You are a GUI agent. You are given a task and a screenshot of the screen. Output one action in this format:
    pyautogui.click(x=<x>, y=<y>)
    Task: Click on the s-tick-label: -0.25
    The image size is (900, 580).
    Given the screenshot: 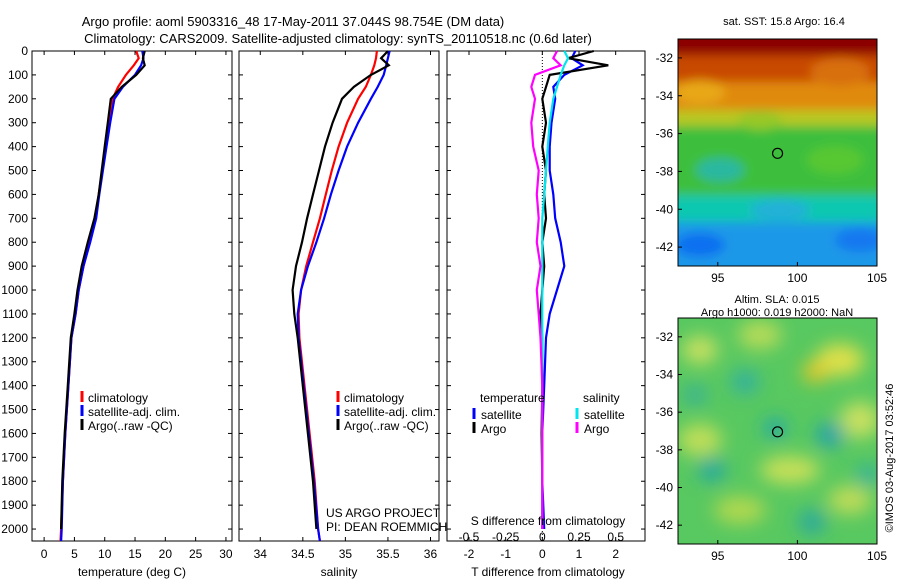 What is the action you would take?
    pyautogui.click(x=506, y=537)
    